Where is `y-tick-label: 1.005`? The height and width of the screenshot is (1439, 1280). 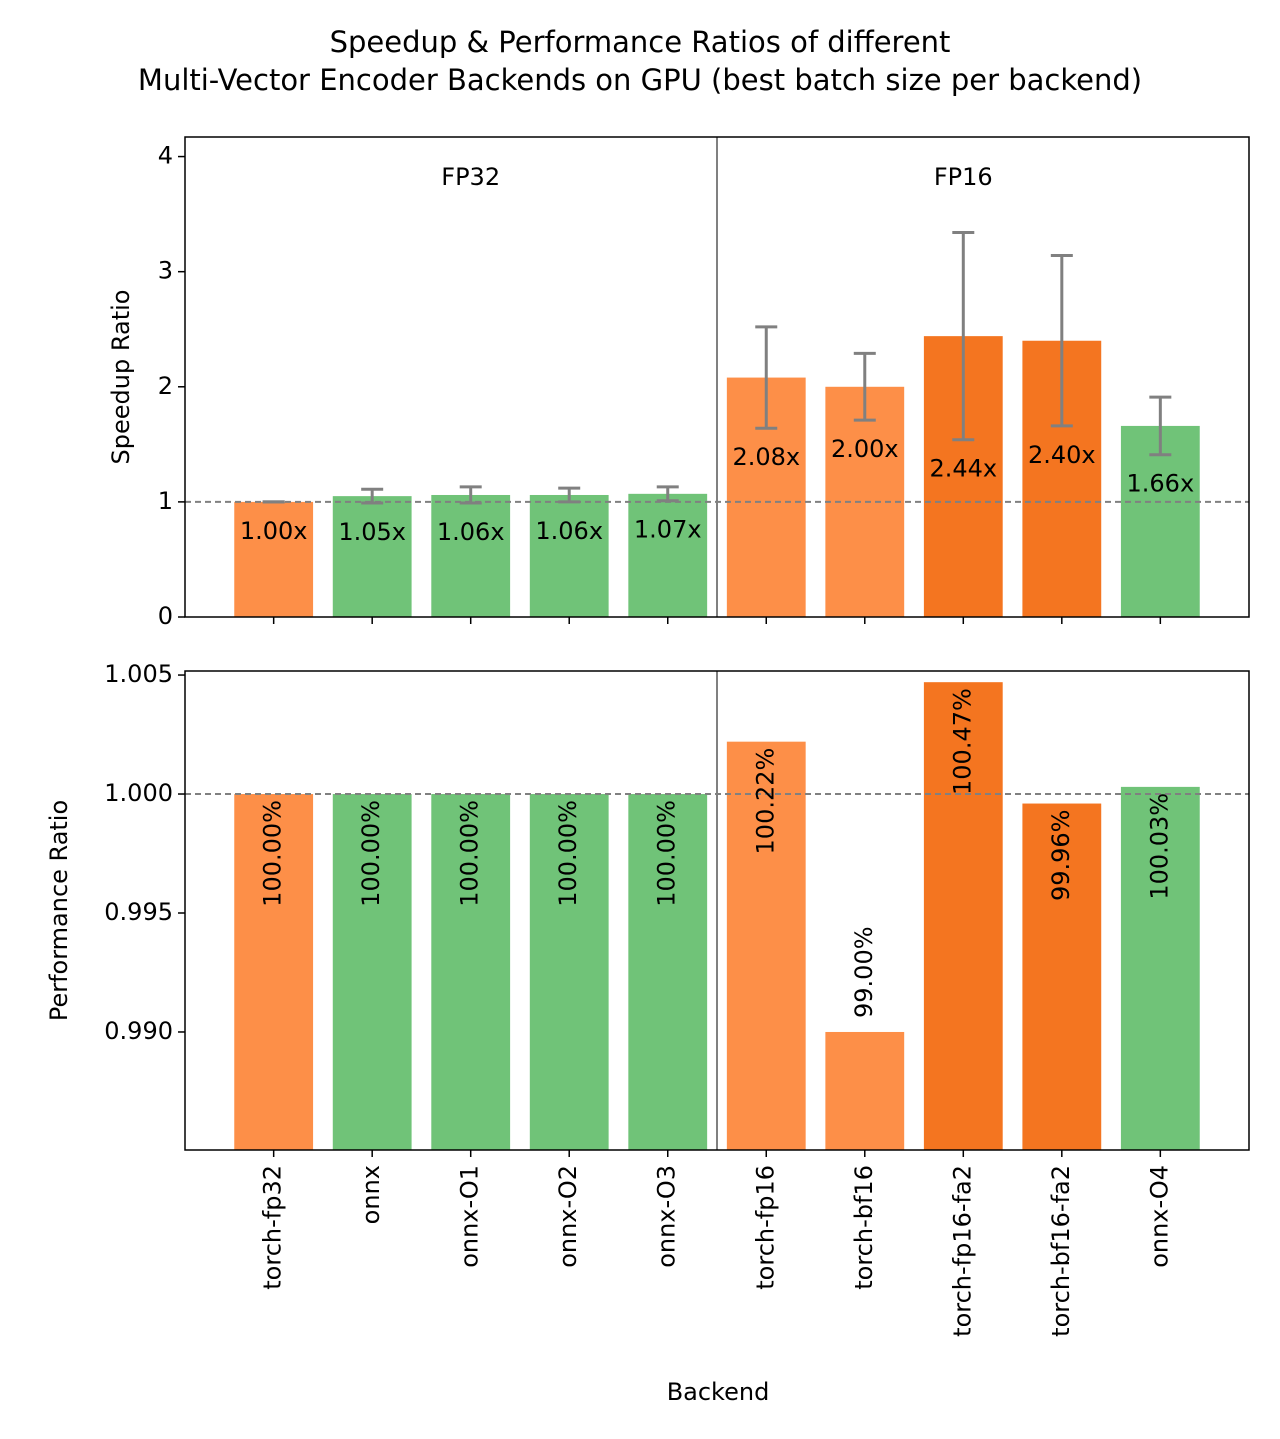 y-tick-label: 1.005 is located at coordinates (138, 674).